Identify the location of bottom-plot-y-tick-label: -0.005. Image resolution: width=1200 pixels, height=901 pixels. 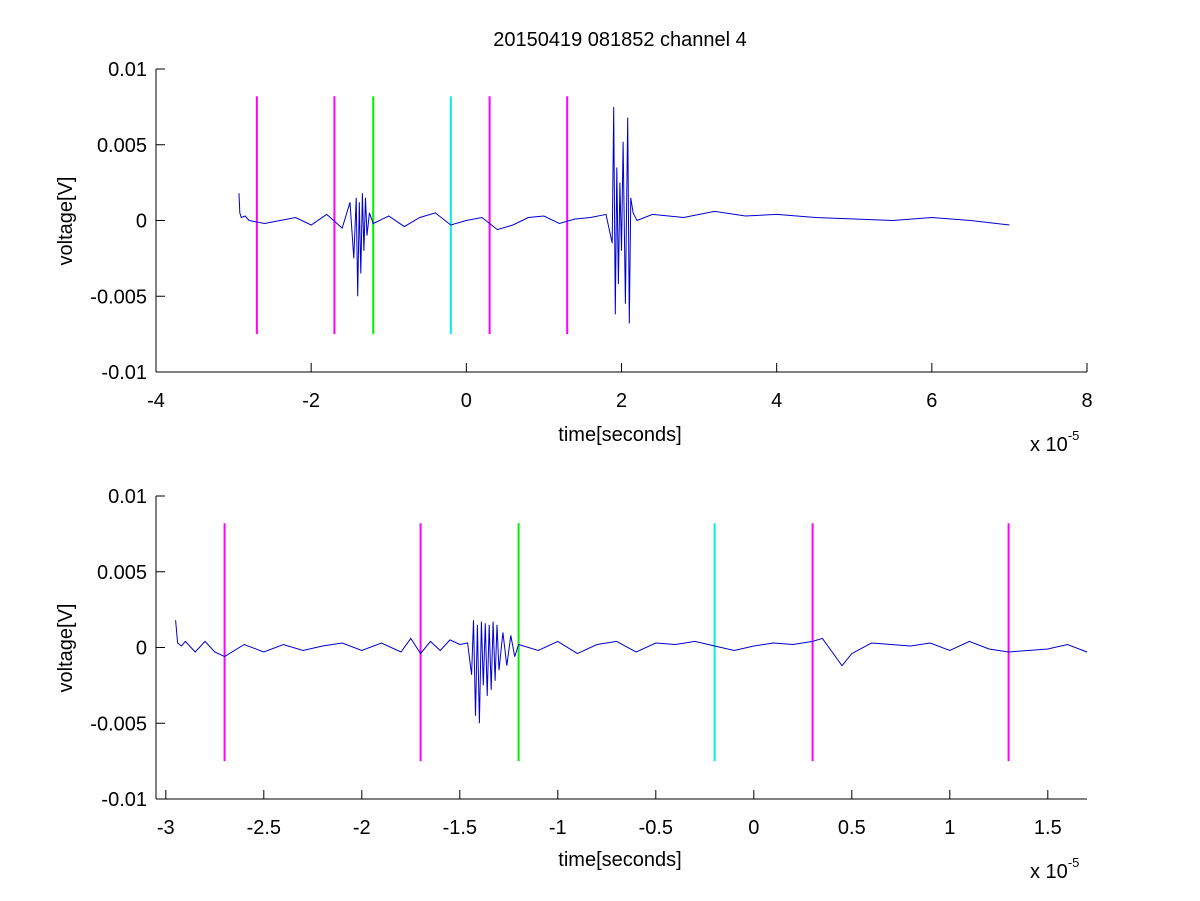
(118, 724).